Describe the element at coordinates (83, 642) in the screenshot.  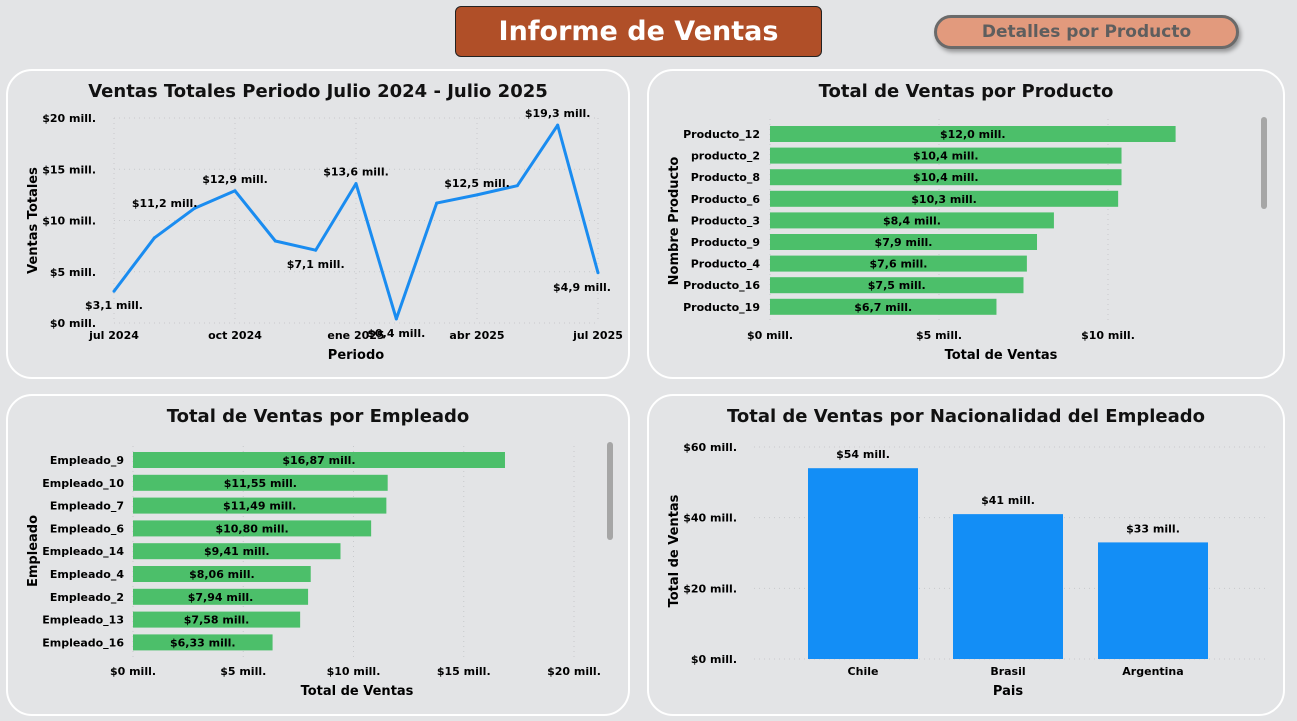
I see `employee-category-label: Empleado_16` at that location.